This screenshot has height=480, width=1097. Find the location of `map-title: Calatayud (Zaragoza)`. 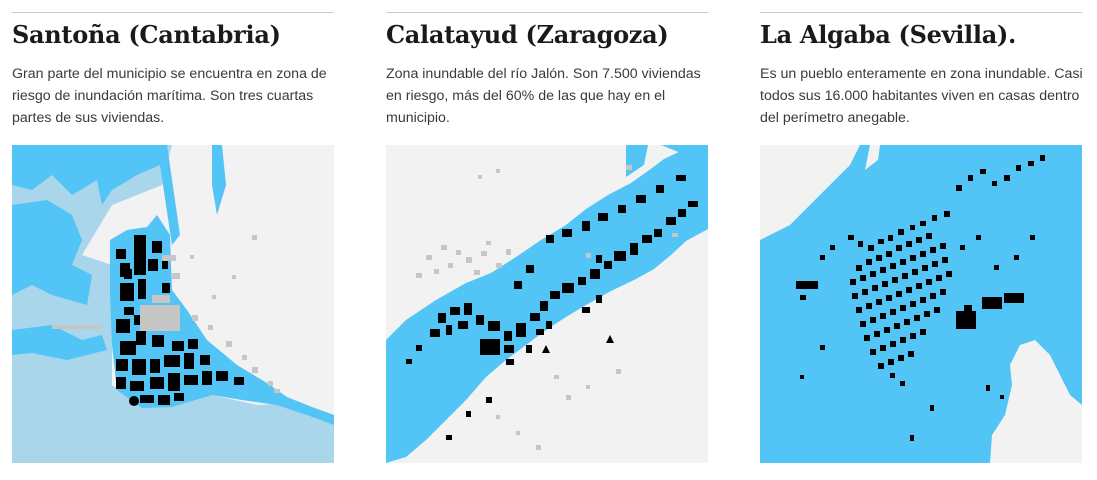

map-title: Calatayud (Zaragoza) is located at coordinates (527, 34).